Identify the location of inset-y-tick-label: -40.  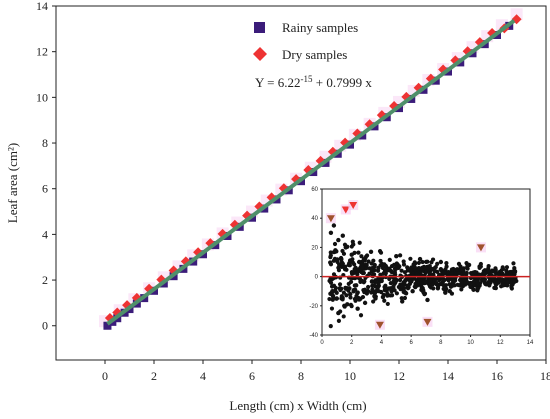
(313, 336).